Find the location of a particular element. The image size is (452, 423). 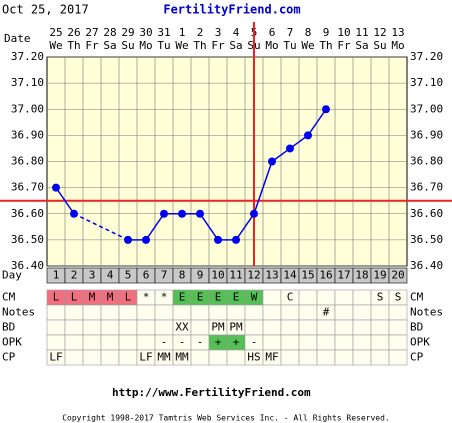

row-label-right: CP is located at coordinates (417, 357).